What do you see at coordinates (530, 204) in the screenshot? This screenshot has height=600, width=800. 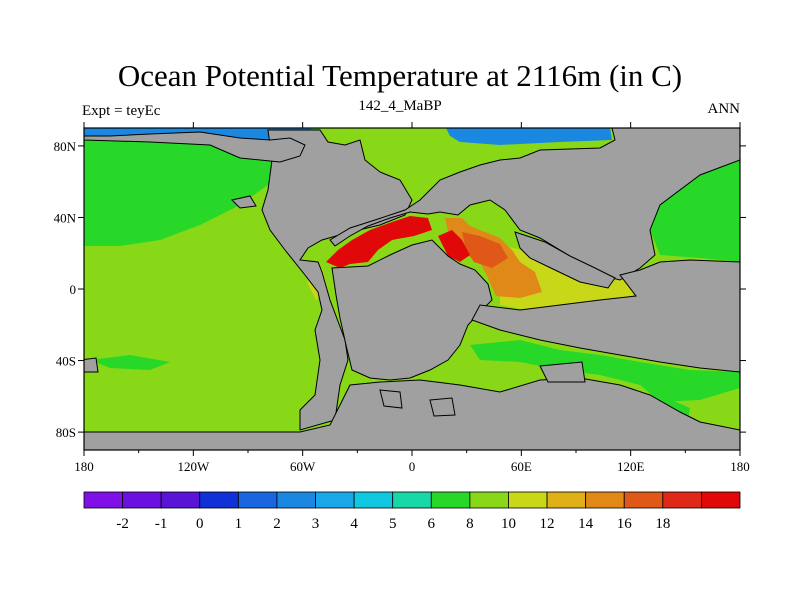 I see `land-africa-eurasia` at bounding box center [530, 204].